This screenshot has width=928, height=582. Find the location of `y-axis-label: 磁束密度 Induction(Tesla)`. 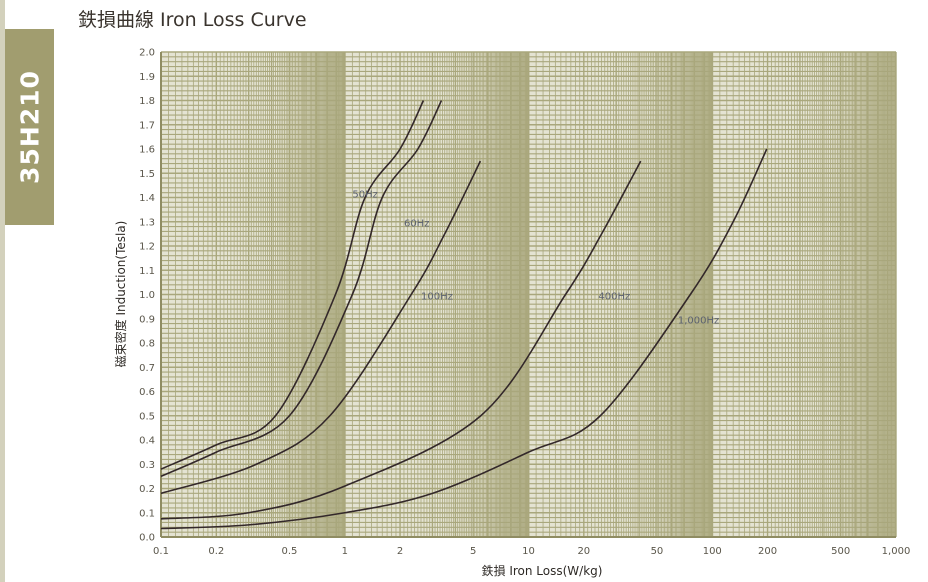

y-axis-label: 磁束密度 Induction(Tesla) is located at coordinates (120, 294).